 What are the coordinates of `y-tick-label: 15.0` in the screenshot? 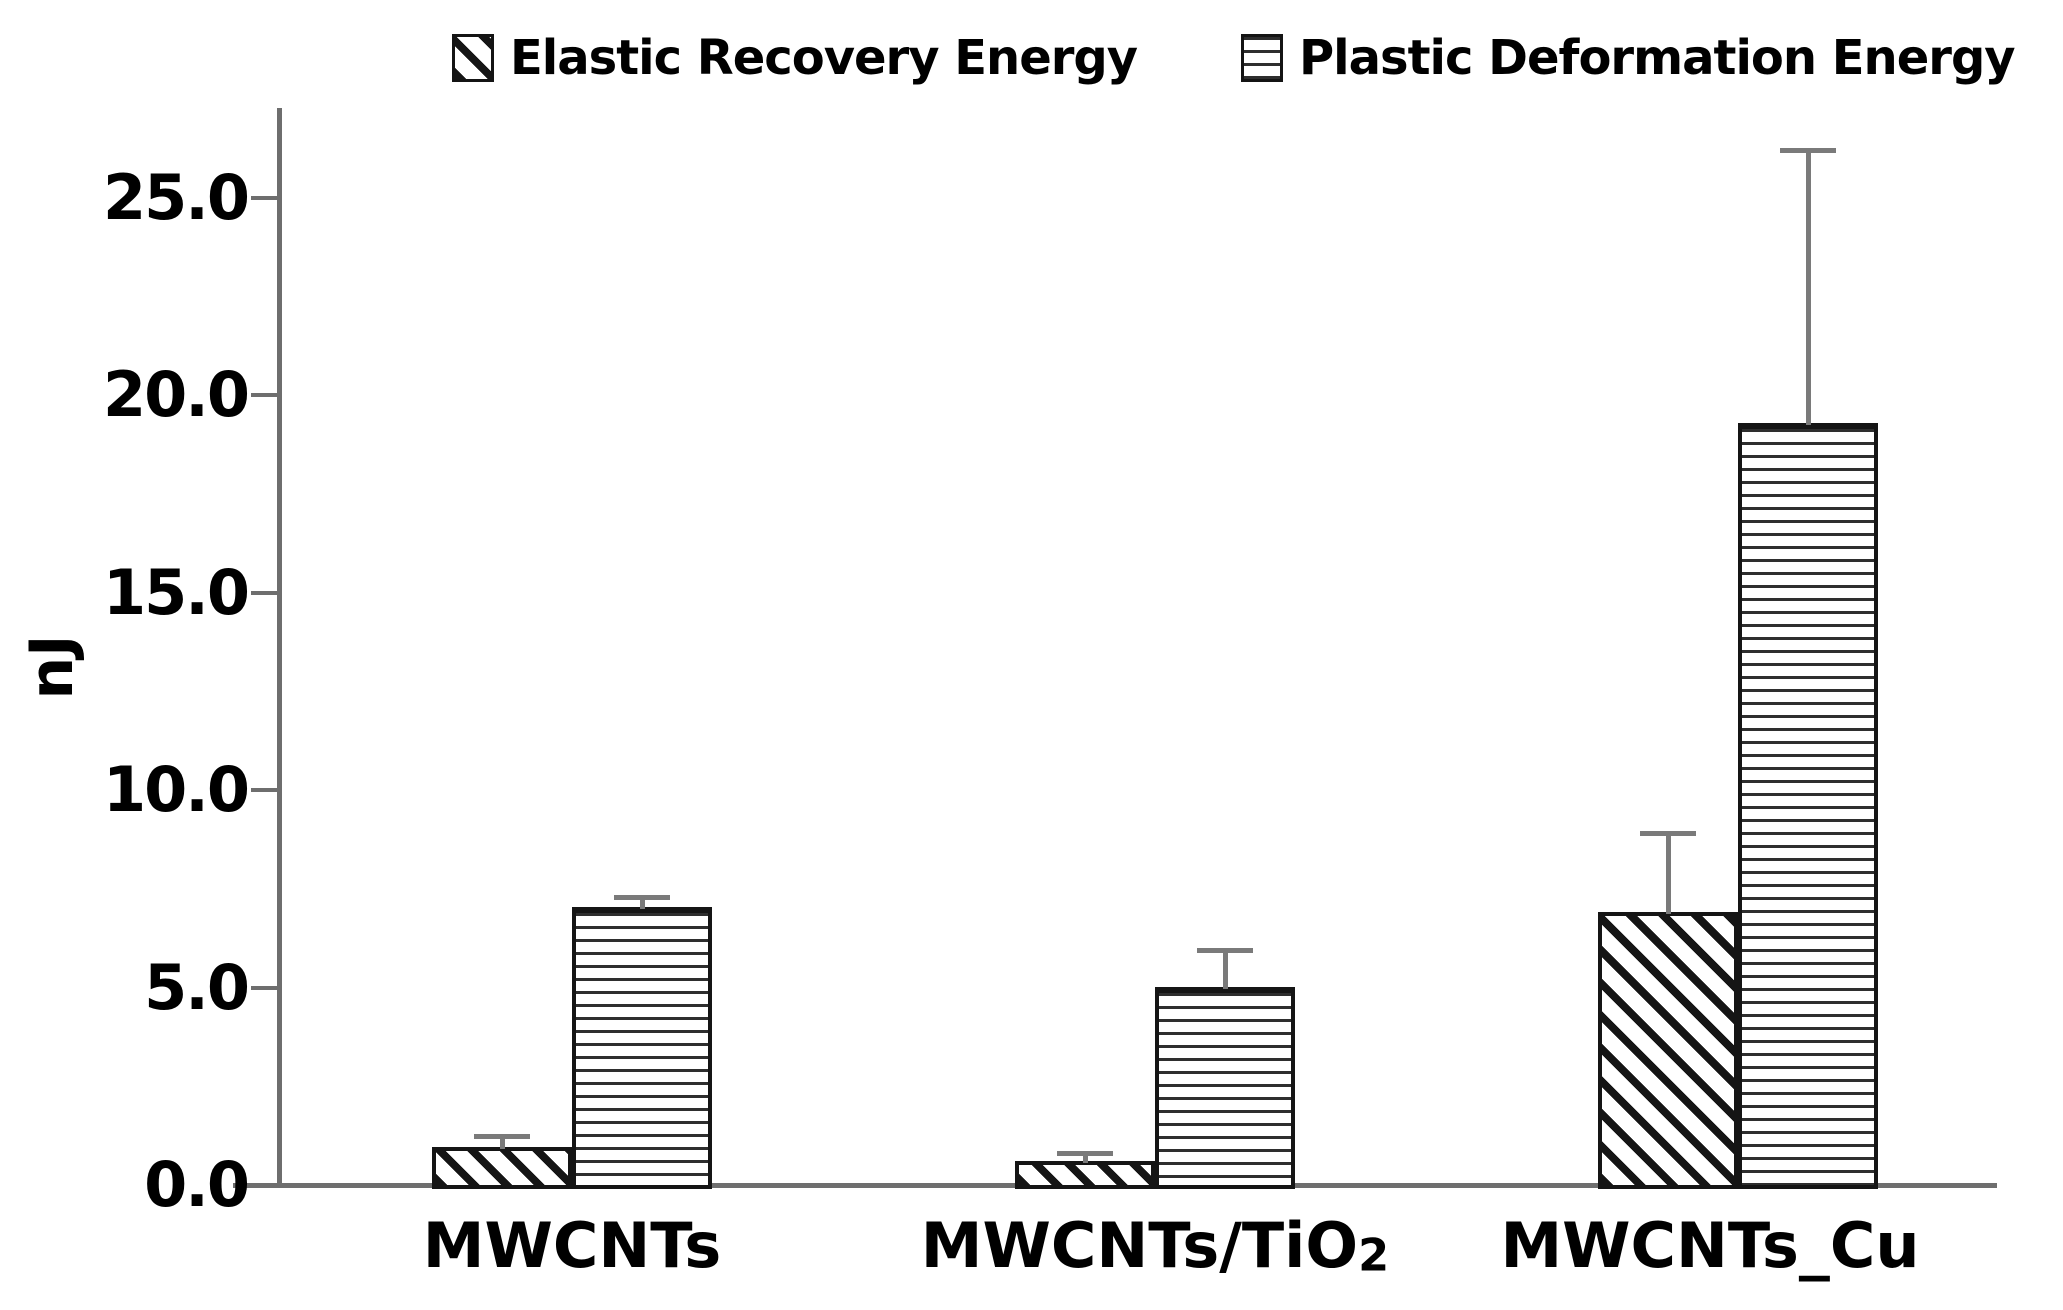 It's located at (176, 592).